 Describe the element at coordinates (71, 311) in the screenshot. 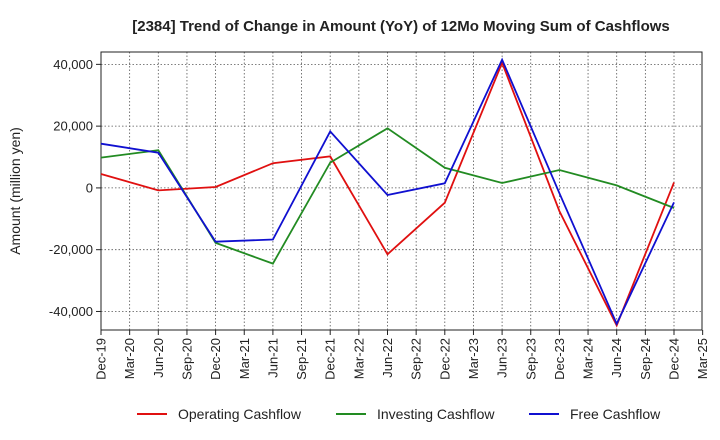

I see `y-tick-label: -40,000` at that location.